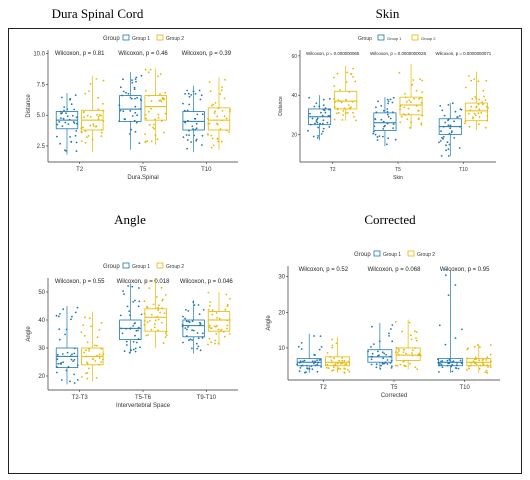  What do you see at coordinates (428, 38) in the screenshot?
I see `legend-label-group2: Group 2` at bounding box center [428, 38].